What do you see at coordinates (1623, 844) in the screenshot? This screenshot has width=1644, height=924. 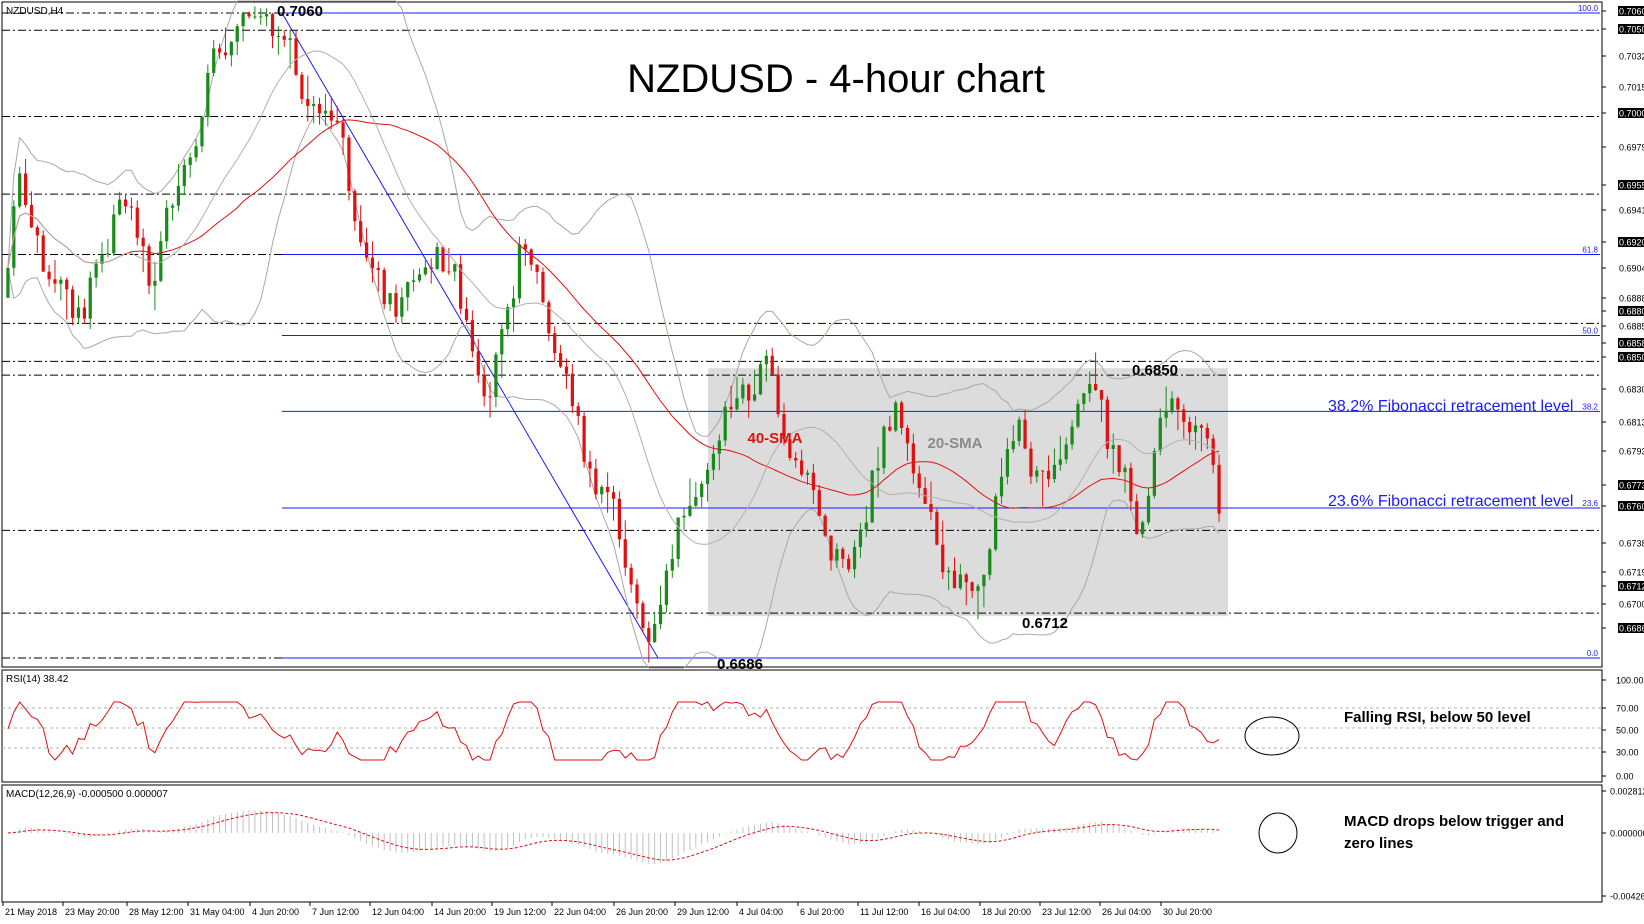 I see `macd-axis: 0.002812 0.000000 -0.004265` at bounding box center [1623, 844].